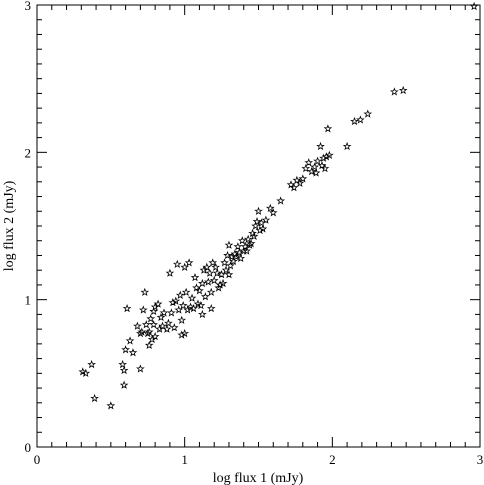 The width and height of the screenshot is (484, 485). Describe the element at coordinates (480, 459) in the screenshot. I see `x-tick-label: 3` at that location.